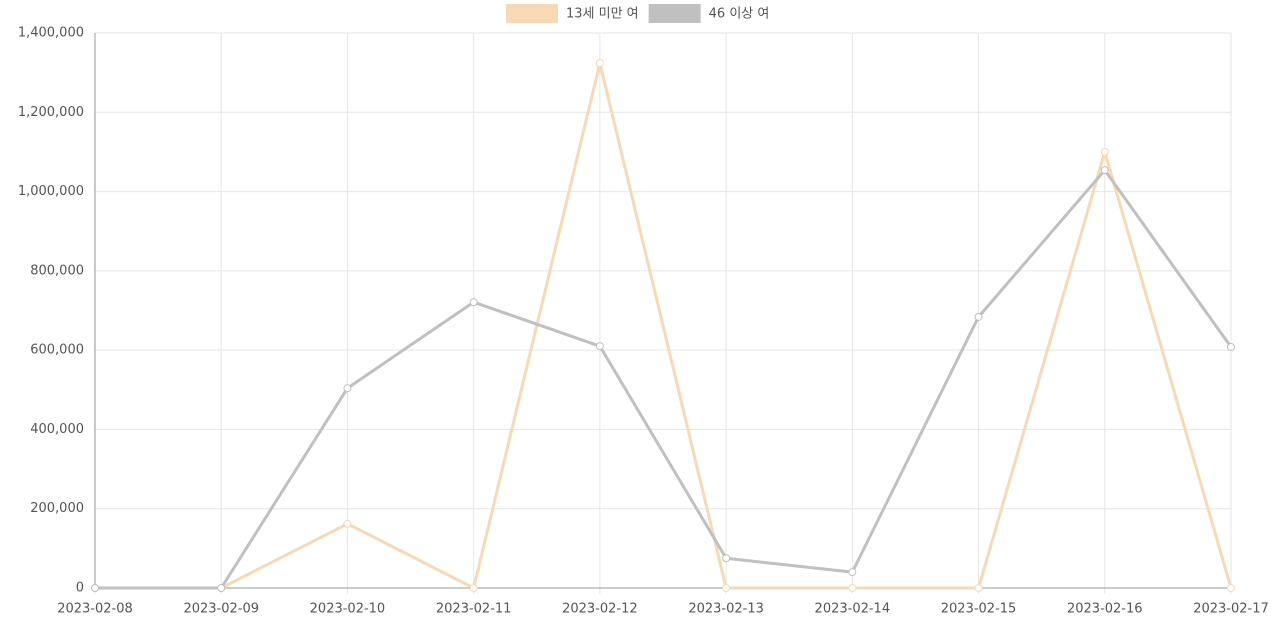  I want to click on legend-label: 13세 미만 여, so click(602, 14).